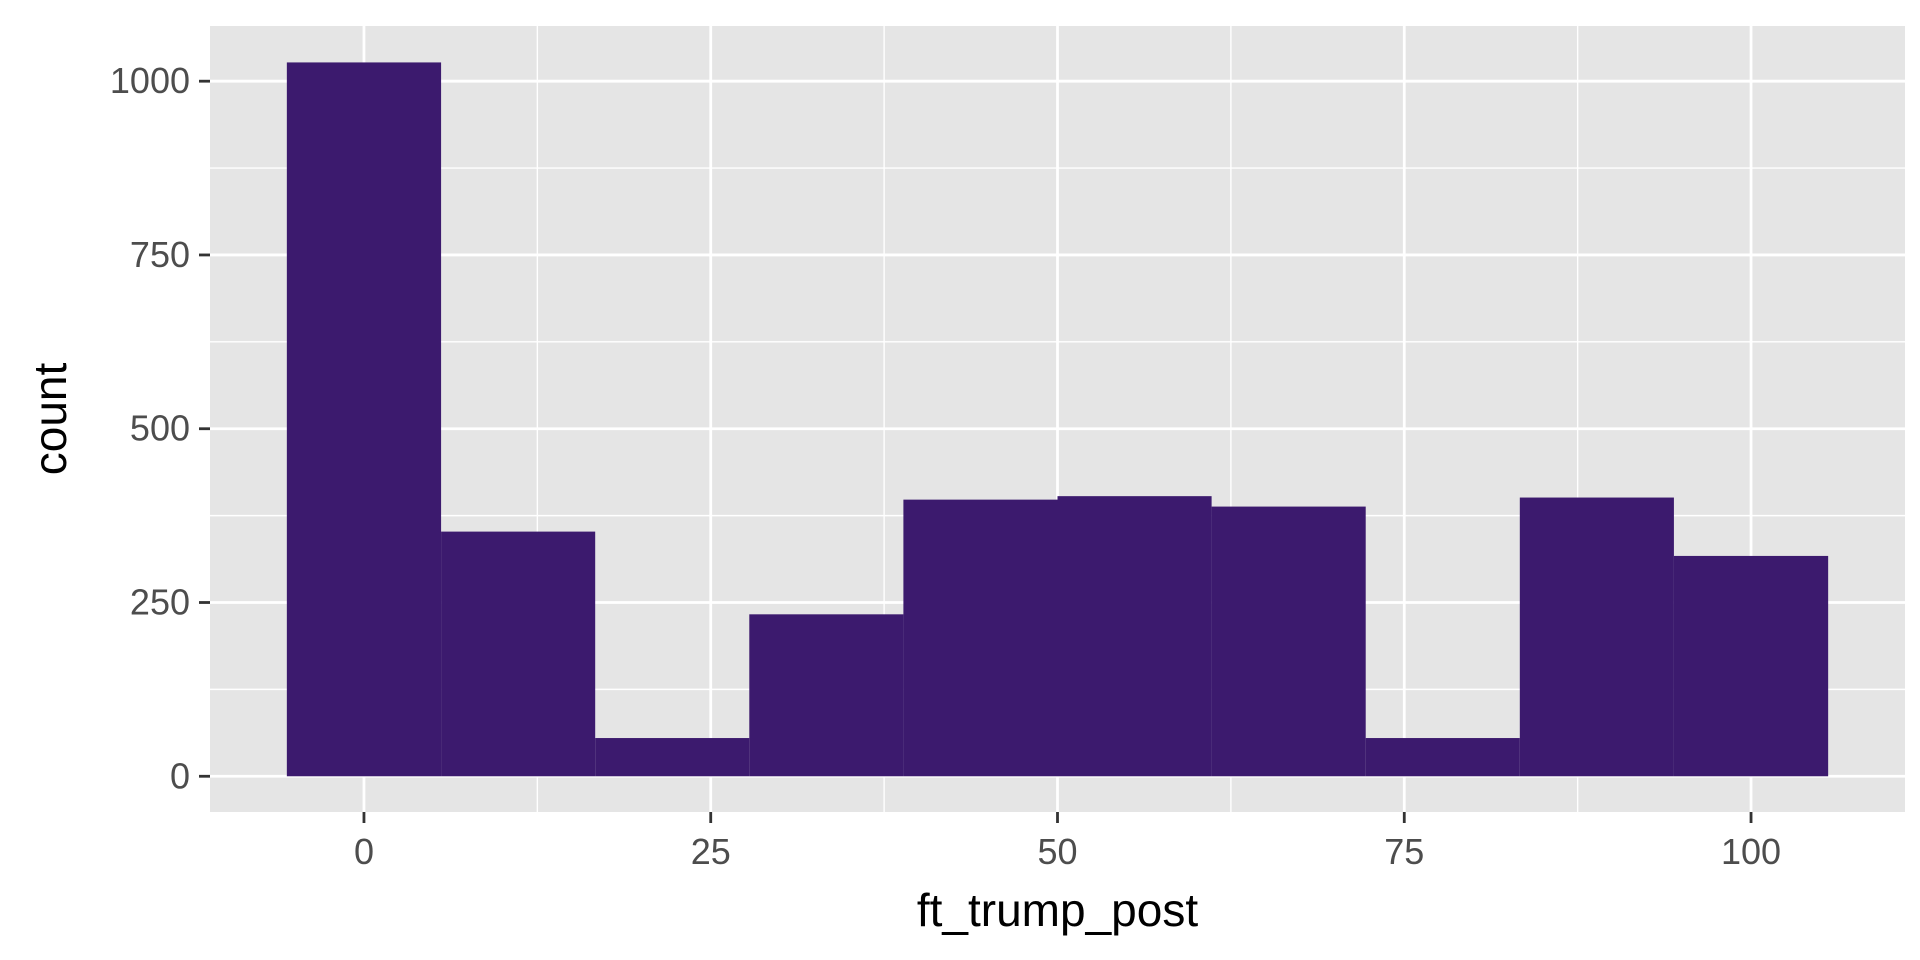 The height and width of the screenshot is (960, 1920). I want to click on y-axis: 0 250 500 750 1000, so click(160, 428).